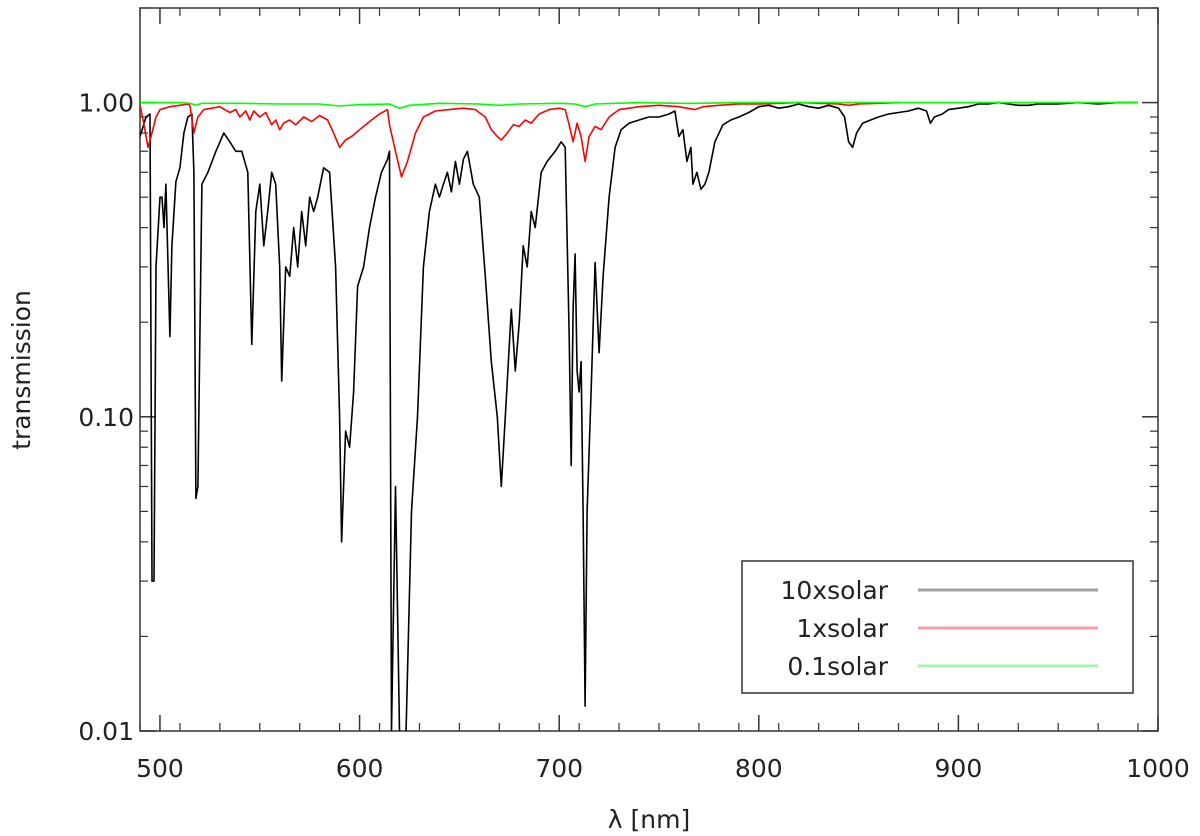 This screenshot has height=836, width=1200. I want to click on x-axis-title: λ [nm], so click(649, 819).